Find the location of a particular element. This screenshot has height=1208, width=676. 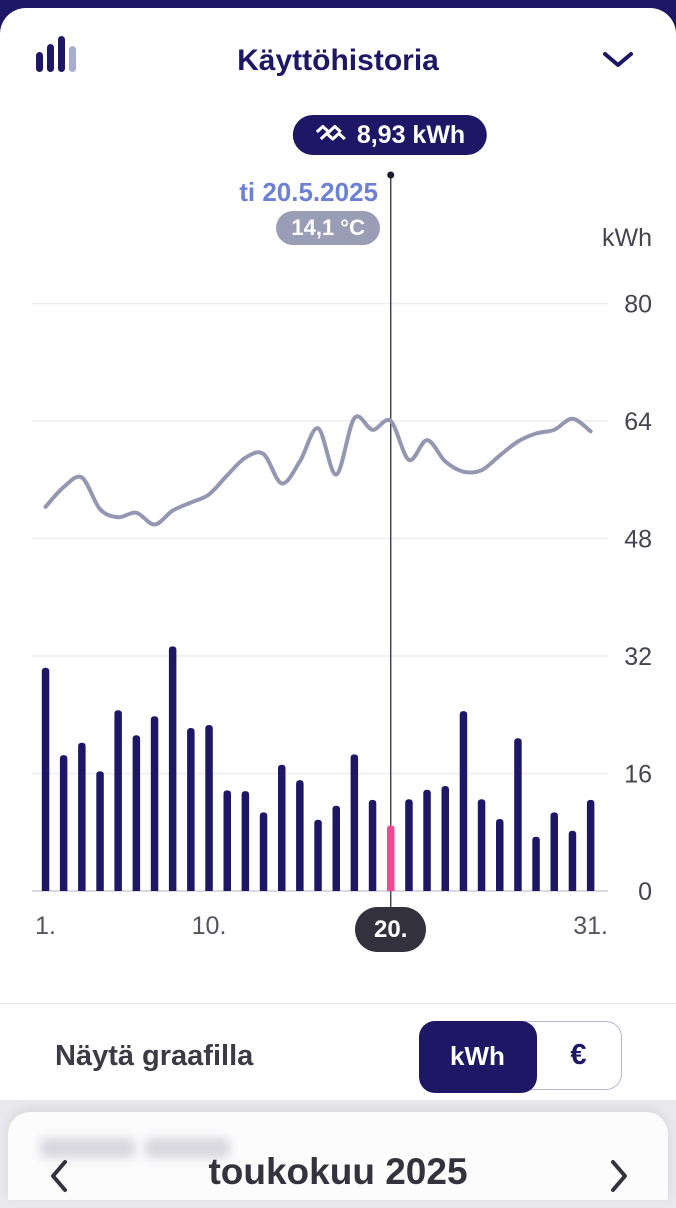

svg-text: 10. is located at coordinates (209, 926).